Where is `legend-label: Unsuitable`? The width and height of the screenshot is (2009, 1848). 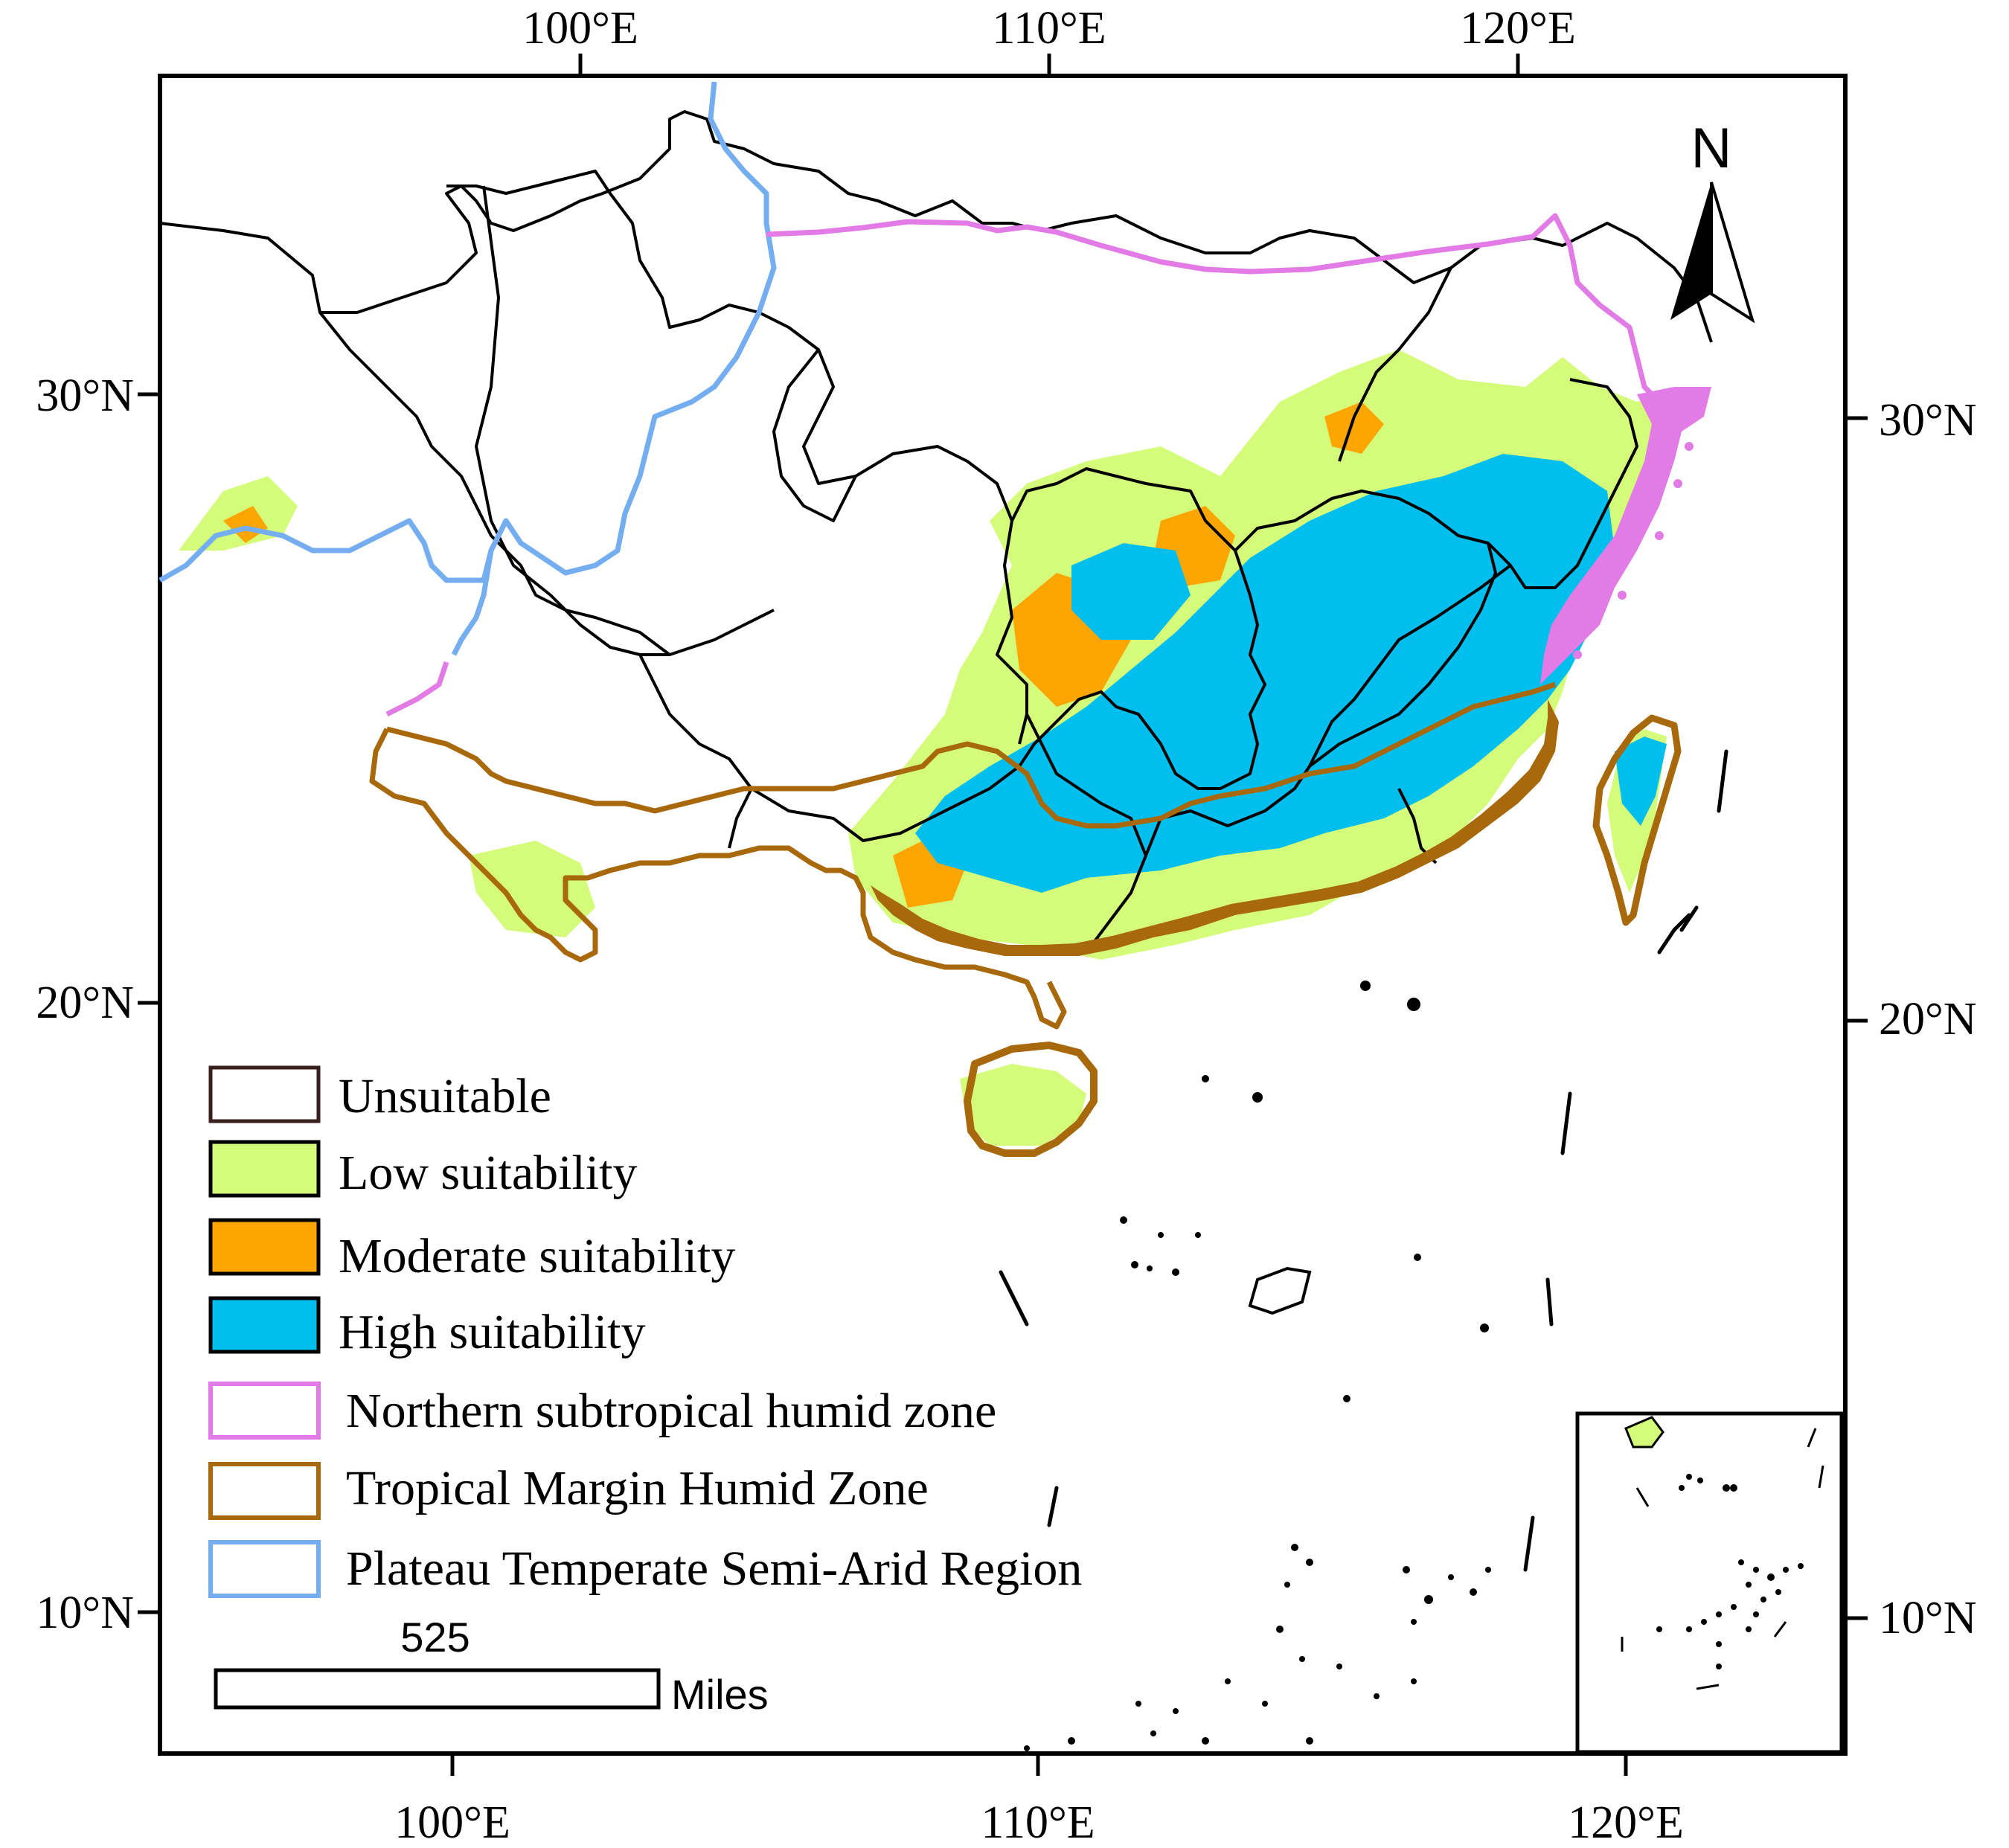 legend-label: Unsuitable is located at coordinates (445, 1096).